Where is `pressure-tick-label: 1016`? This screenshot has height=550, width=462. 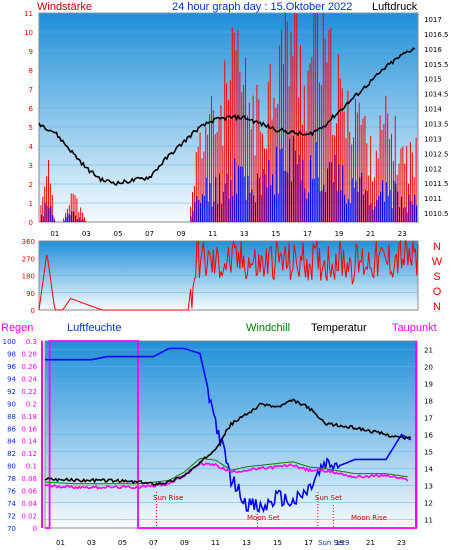 pressure-tick-label: 1016 is located at coordinates (433, 50).